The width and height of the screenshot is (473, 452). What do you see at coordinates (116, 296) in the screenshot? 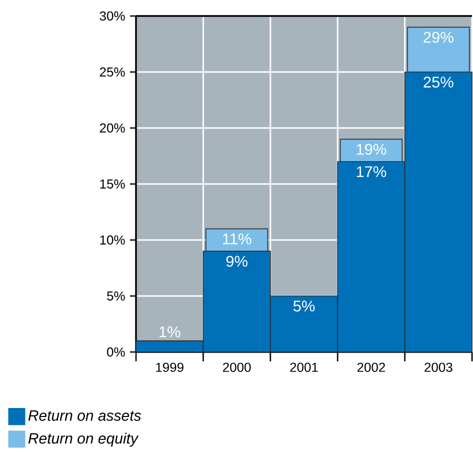
I see `y-tick-label: 5%` at bounding box center [116, 296].